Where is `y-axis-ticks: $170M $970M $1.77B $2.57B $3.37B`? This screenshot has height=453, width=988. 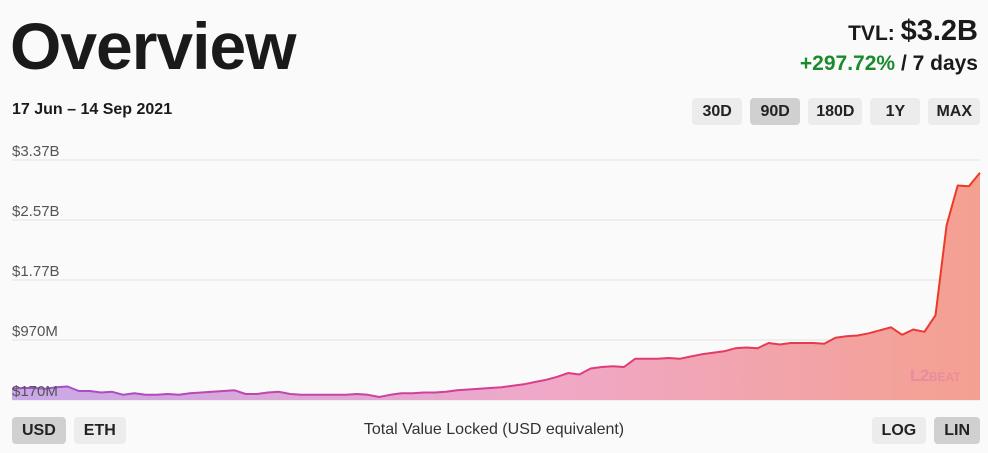
y-axis-ticks: $170M $970M $1.77B $2.57B $3.37B is located at coordinates (36, 271).